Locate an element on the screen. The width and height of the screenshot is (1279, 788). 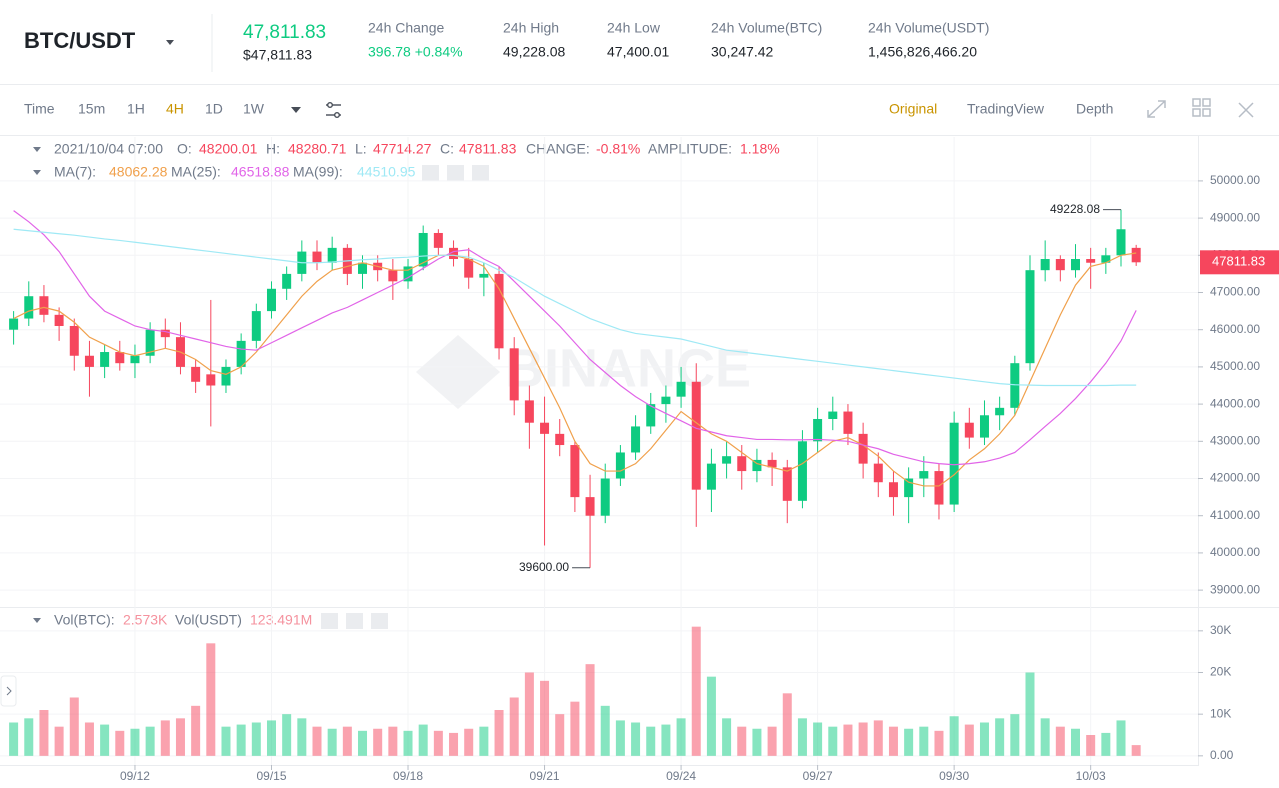
stat-value: 49,228.08 is located at coordinates (534, 52).